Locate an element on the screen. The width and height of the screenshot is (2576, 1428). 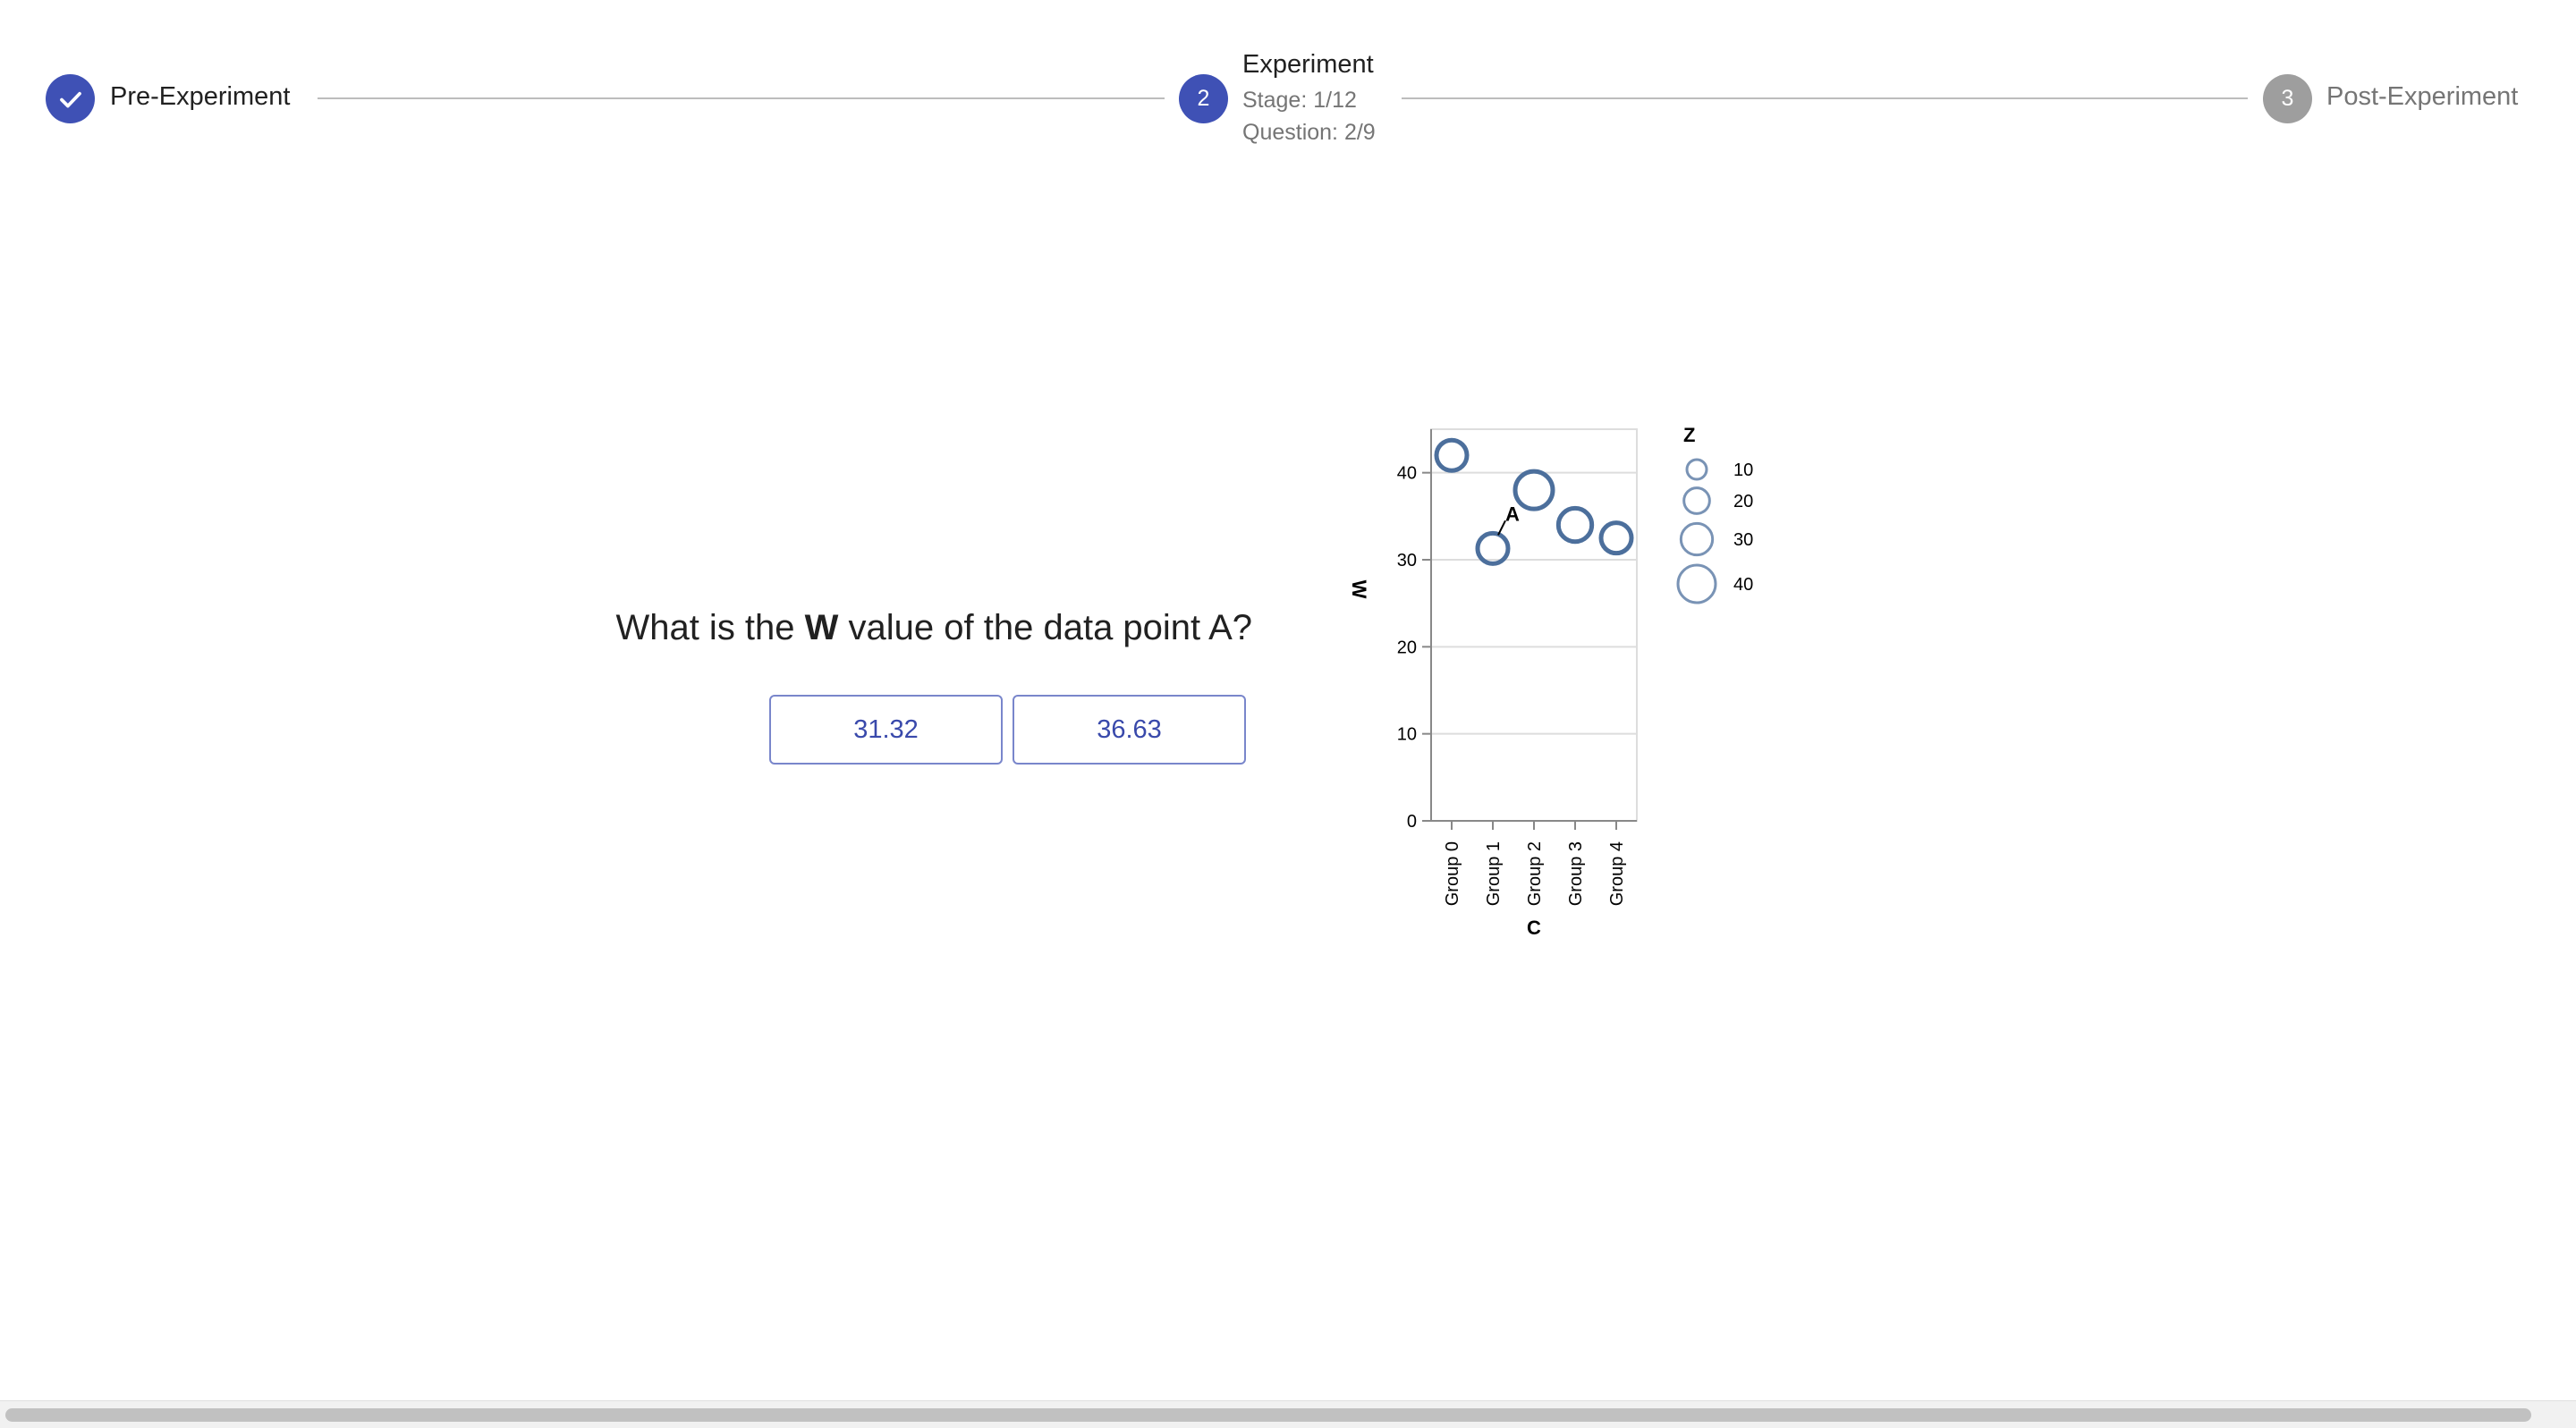
legend-label: 20 is located at coordinates (1743, 501).